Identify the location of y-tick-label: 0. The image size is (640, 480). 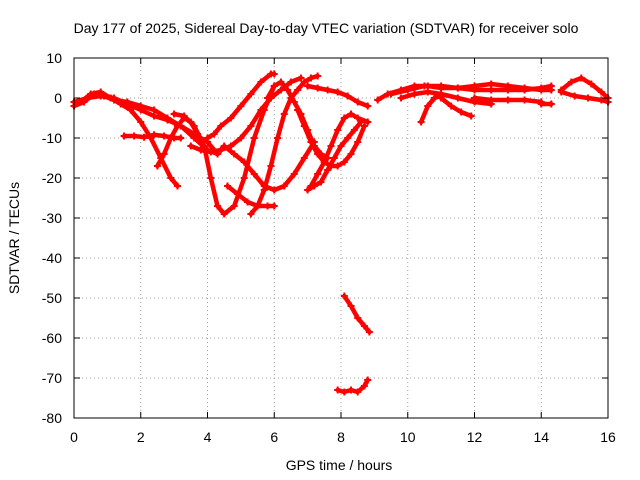
(58, 98).